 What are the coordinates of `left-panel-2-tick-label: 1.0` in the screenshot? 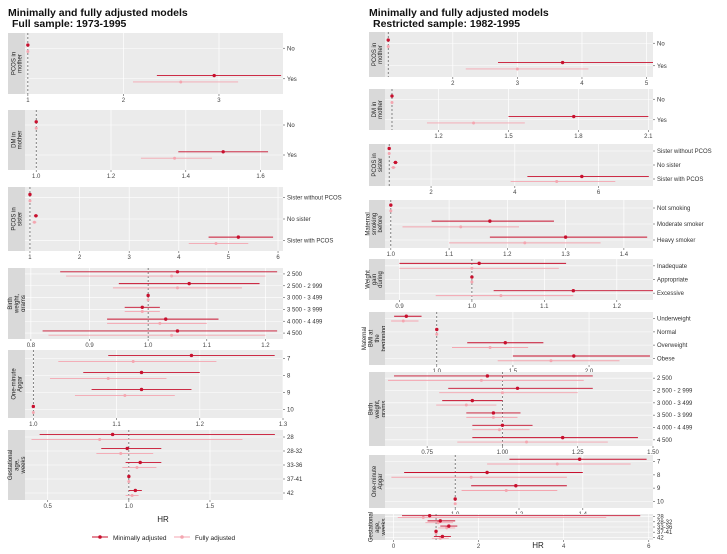 It's located at (36, 177).